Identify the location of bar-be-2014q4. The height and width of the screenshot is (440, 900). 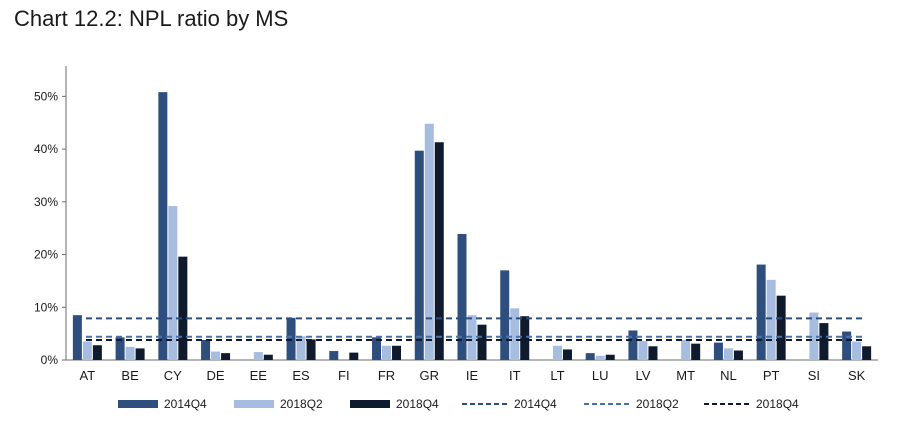
(120, 348).